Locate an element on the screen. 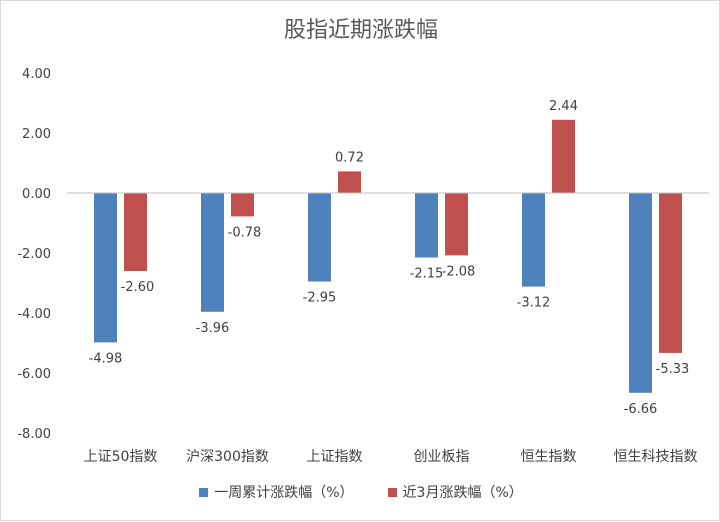 Image resolution: width=720 pixels, height=522 pixels. x-tick-label-4: 恒生指数 is located at coordinates (549, 457).